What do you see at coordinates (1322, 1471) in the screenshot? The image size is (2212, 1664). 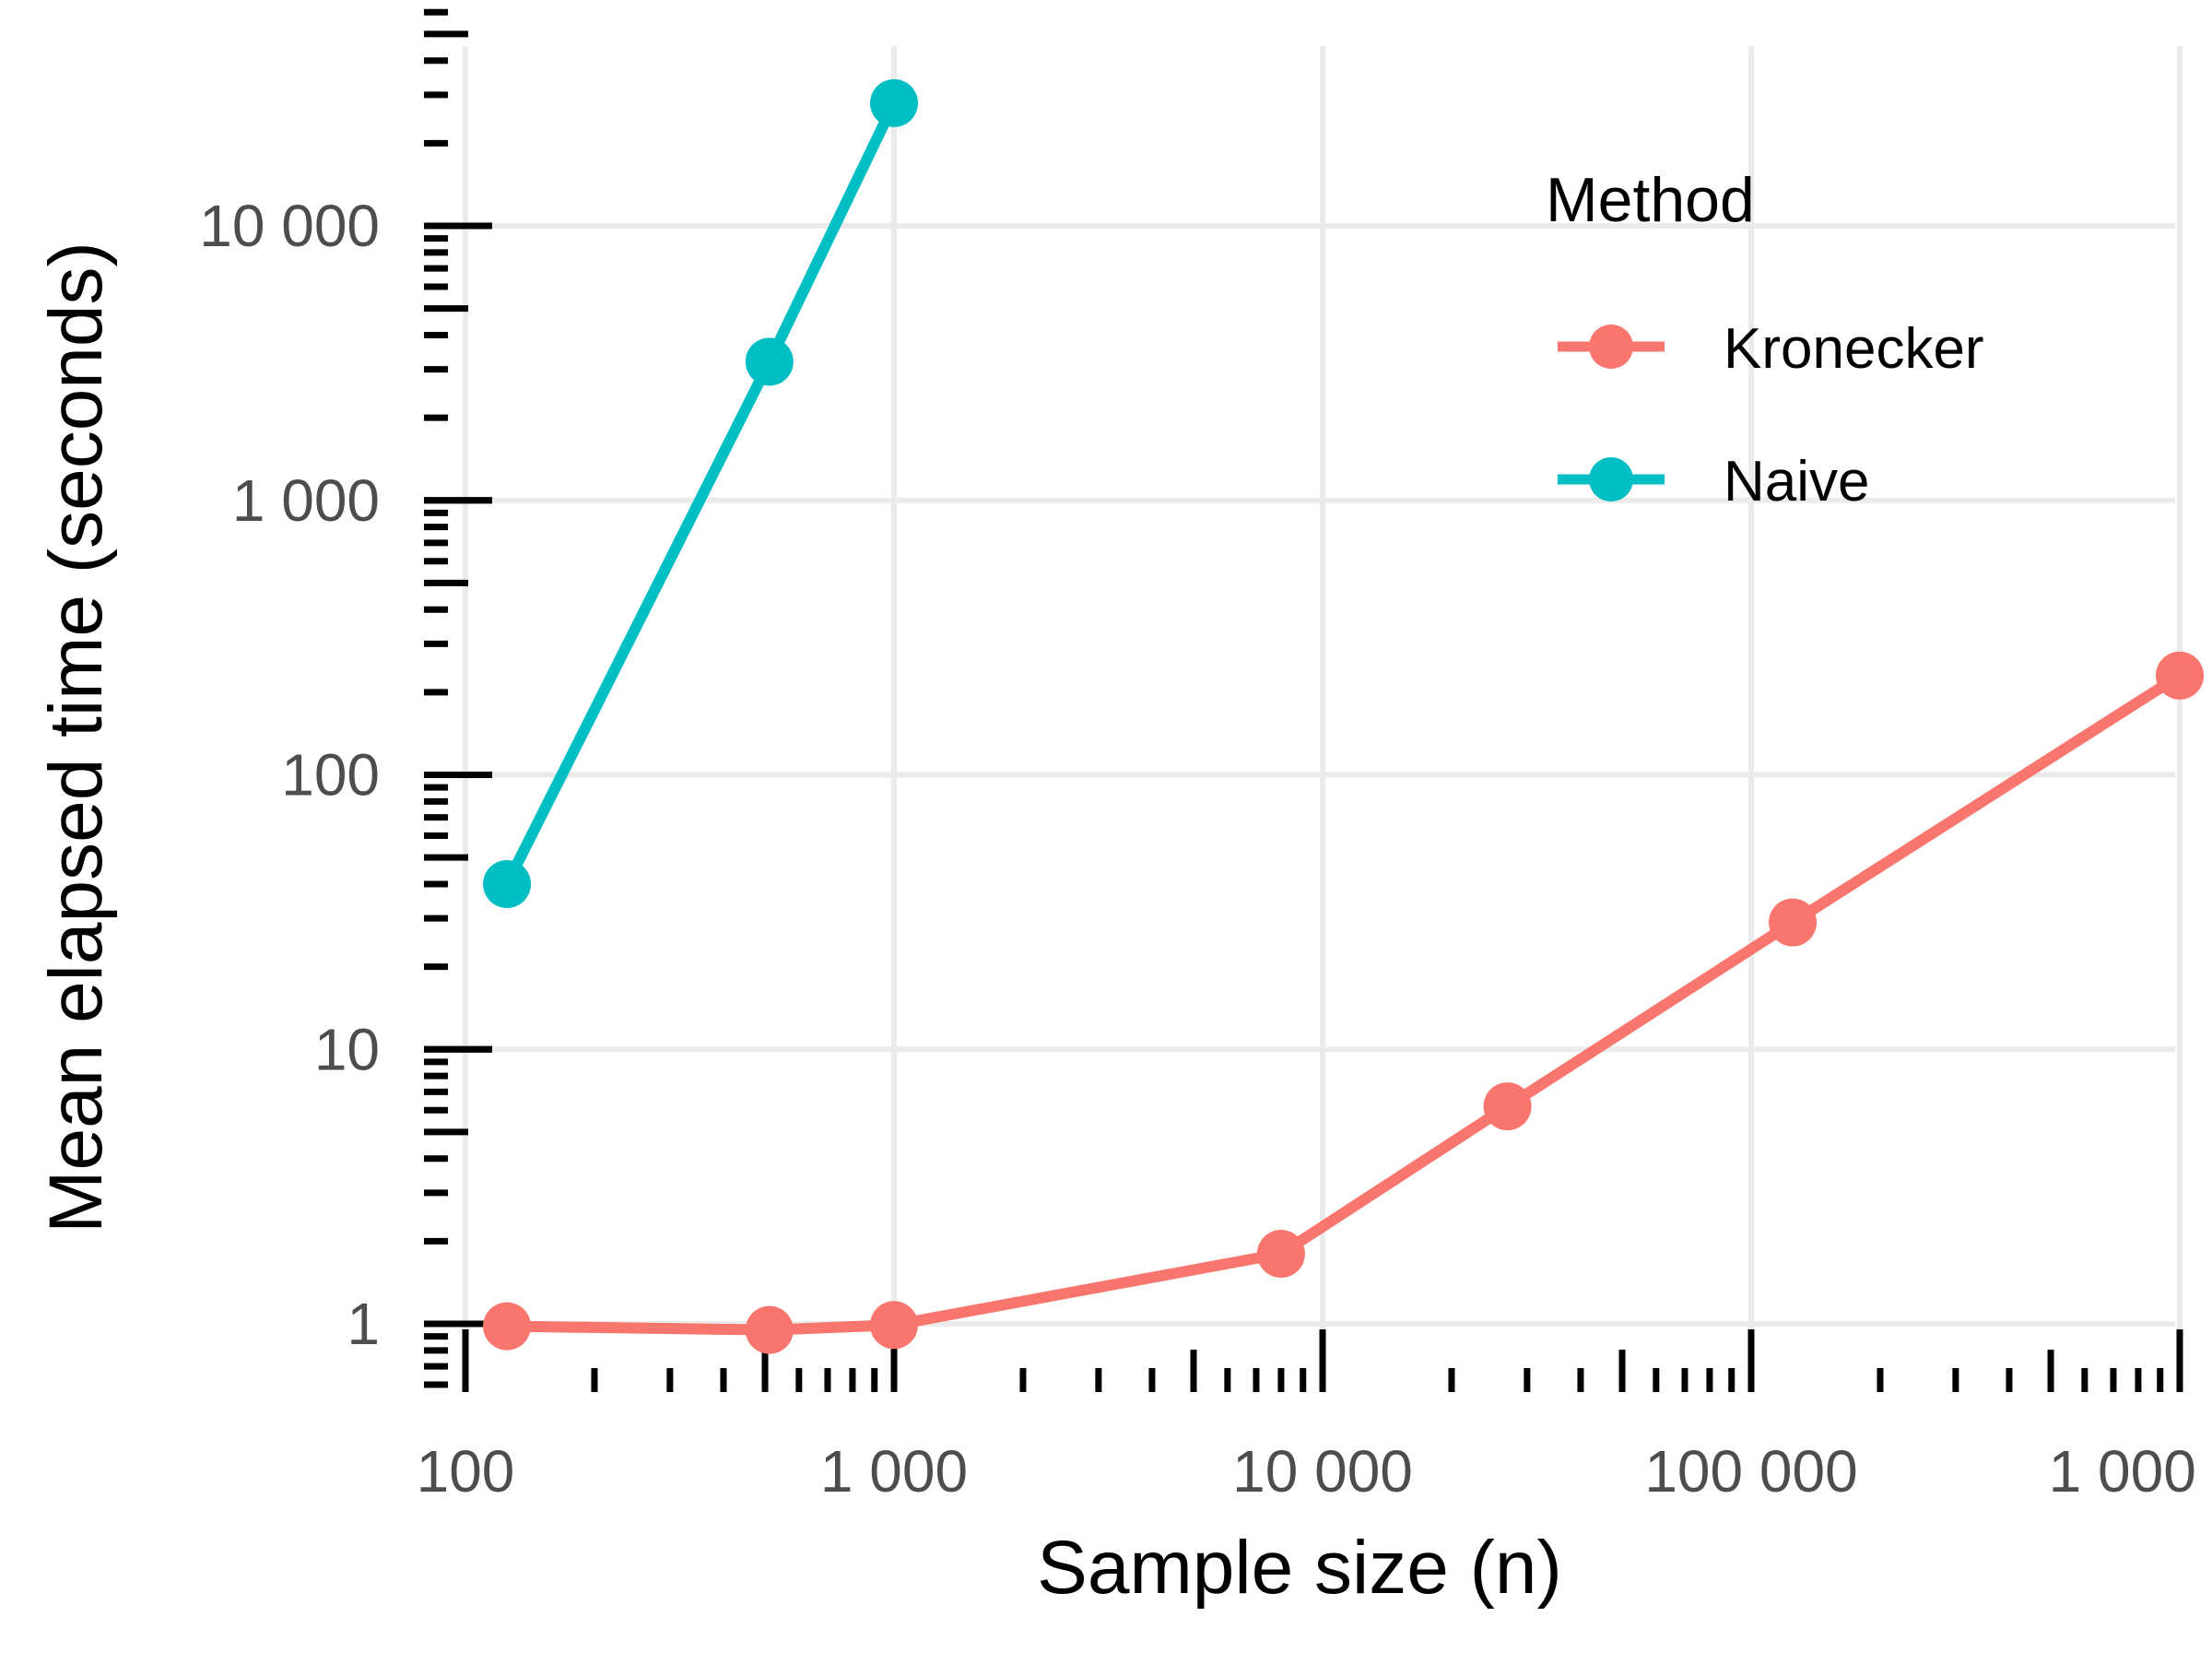 I see `x-tick-label-2: 10 000` at bounding box center [1322, 1471].